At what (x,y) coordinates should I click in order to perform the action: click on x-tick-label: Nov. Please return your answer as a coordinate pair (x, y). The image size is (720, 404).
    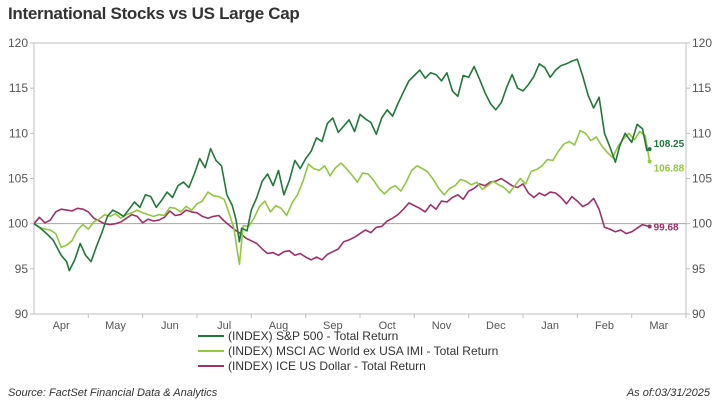
    Looking at the image, I should click on (442, 326).